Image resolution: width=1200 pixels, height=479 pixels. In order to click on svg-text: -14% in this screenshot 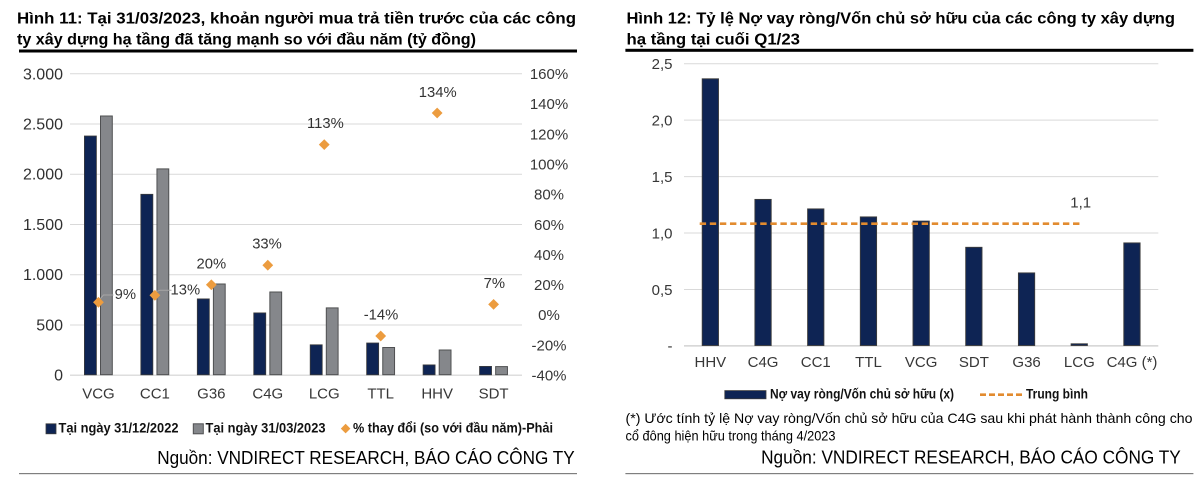, I will do `click(381, 316)`.